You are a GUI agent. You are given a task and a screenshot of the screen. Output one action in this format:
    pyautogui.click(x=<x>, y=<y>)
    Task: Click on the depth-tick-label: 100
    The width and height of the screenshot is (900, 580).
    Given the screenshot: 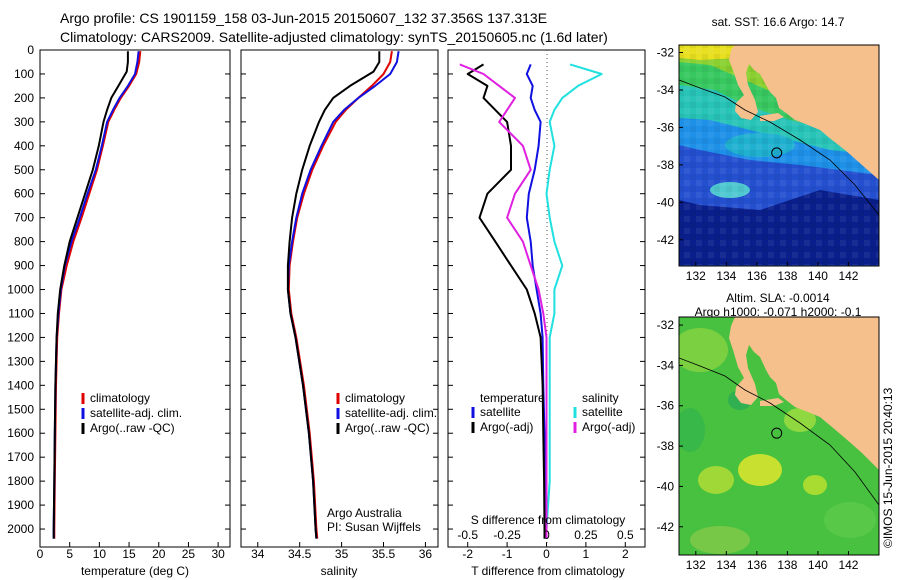 What is the action you would take?
    pyautogui.click(x=24, y=74)
    